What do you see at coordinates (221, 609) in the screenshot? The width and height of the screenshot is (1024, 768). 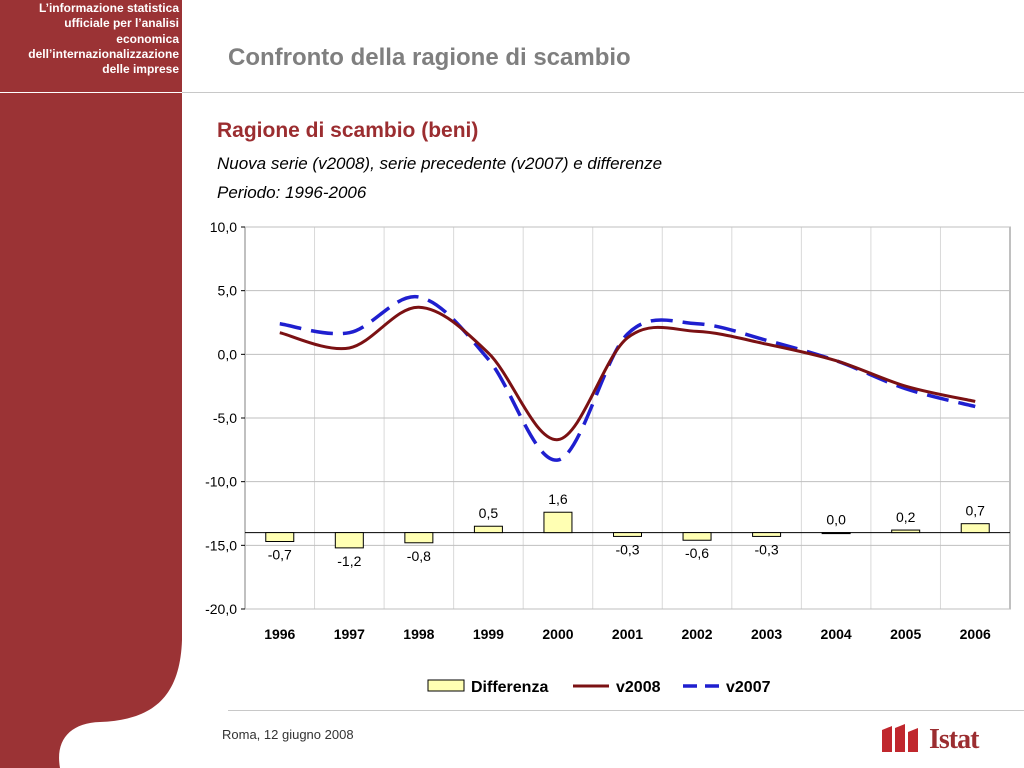 I see `y-tick-label: -20,0` at bounding box center [221, 609].